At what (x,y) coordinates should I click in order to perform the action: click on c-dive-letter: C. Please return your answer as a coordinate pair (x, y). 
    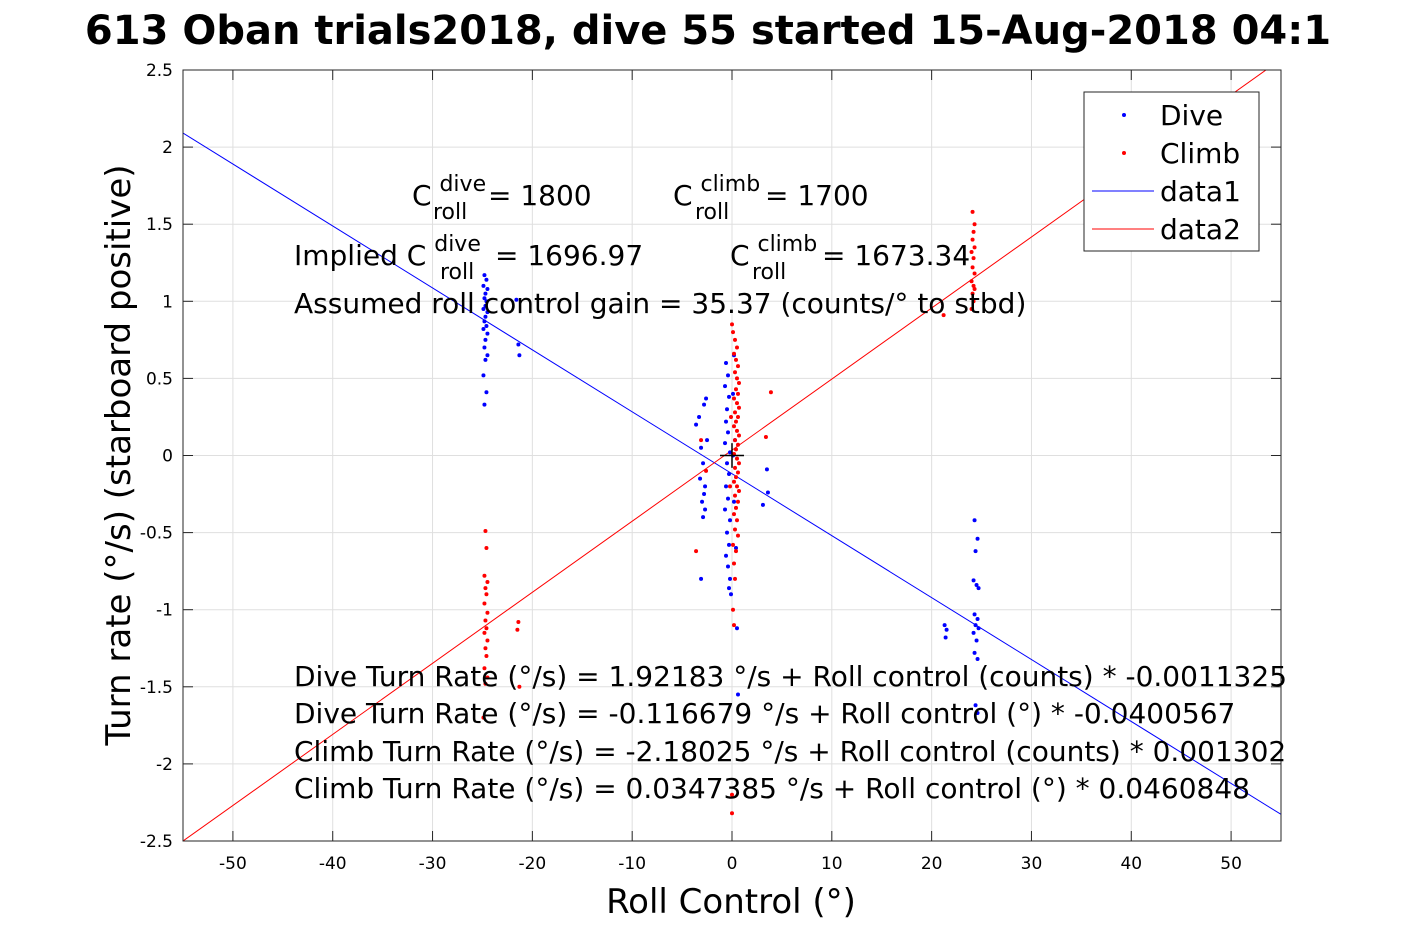
    Looking at the image, I should click on (422, 195).